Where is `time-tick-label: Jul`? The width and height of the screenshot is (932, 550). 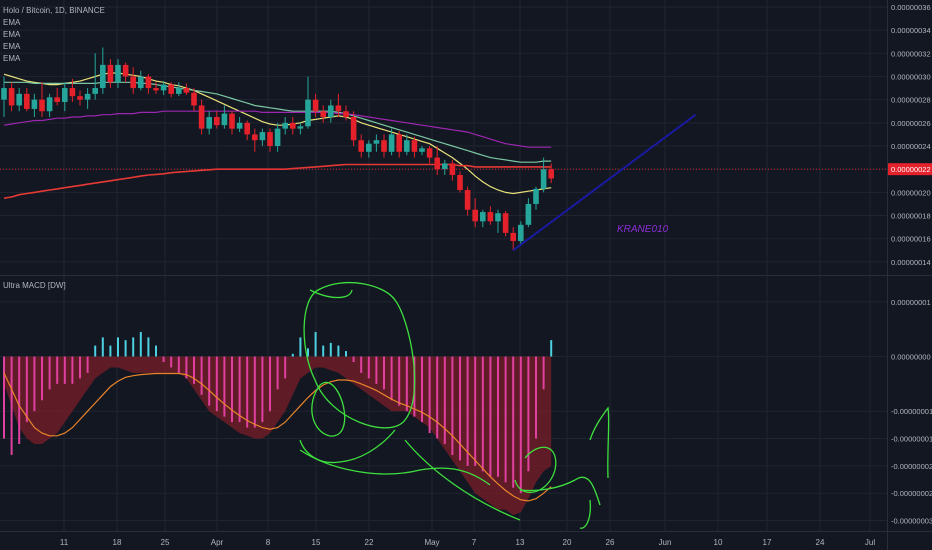
time-tick-label: Jul is located at coordinates (870, 542).